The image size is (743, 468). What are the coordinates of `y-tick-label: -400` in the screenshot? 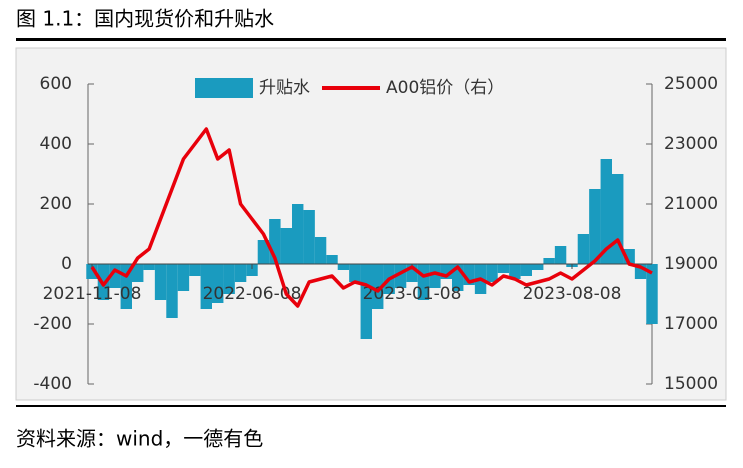 It's located at (52, 384).